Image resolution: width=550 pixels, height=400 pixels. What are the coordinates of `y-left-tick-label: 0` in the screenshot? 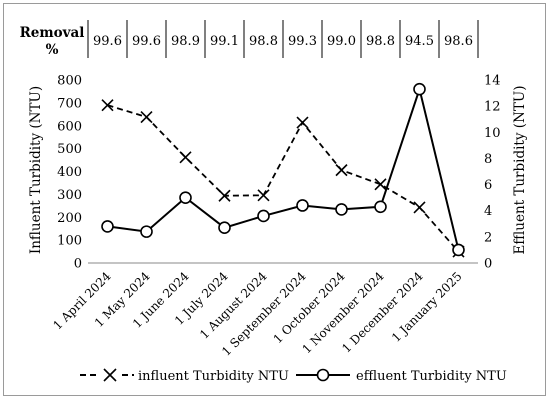 It's located at (78, 264).